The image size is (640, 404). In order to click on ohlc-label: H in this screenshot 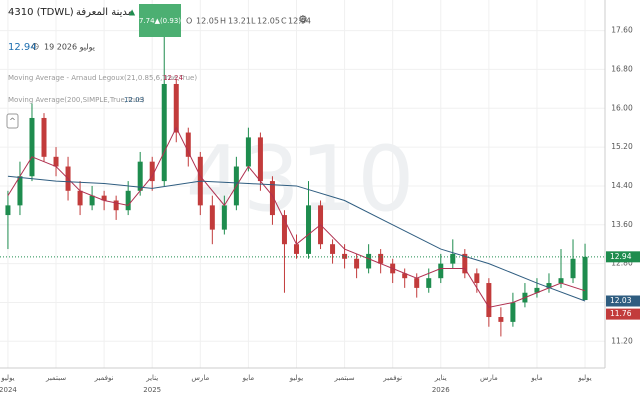, I will do `click(223, 21)`.